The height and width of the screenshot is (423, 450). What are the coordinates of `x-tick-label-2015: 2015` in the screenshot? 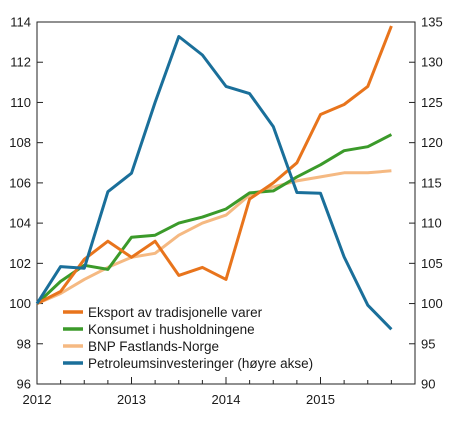 It's located at (320, 399).